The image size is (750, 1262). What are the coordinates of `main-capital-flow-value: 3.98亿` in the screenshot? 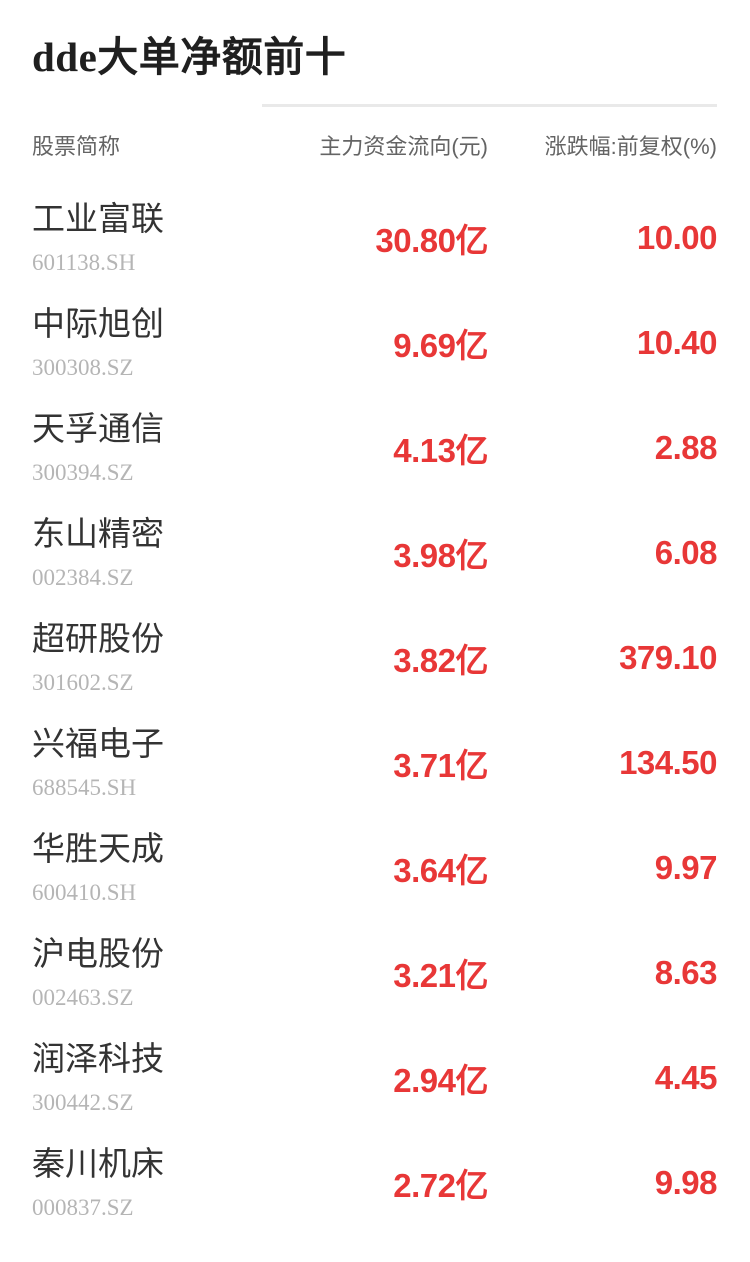 It's located at (440, 555).